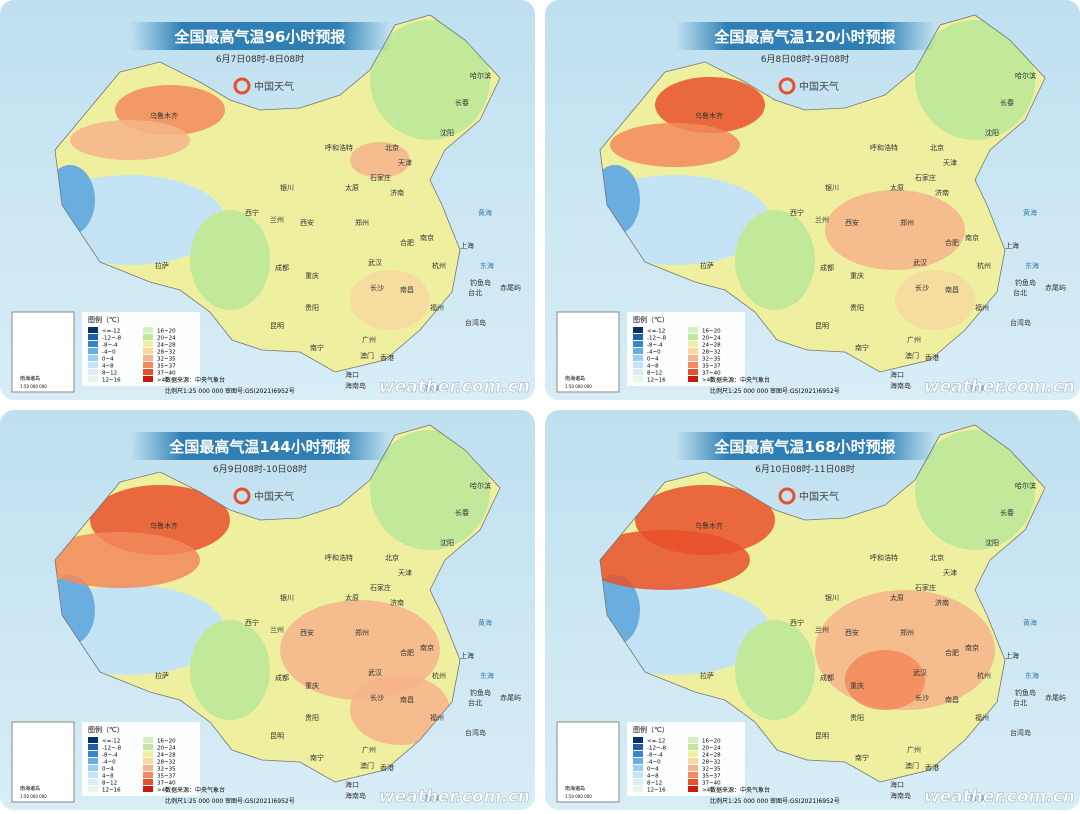 The width and height of the screenshot is (1080, 814). Describe the element at coordinates (575, 378) in the screenshot. I see `inset-title: 南海诸岛` at that location.